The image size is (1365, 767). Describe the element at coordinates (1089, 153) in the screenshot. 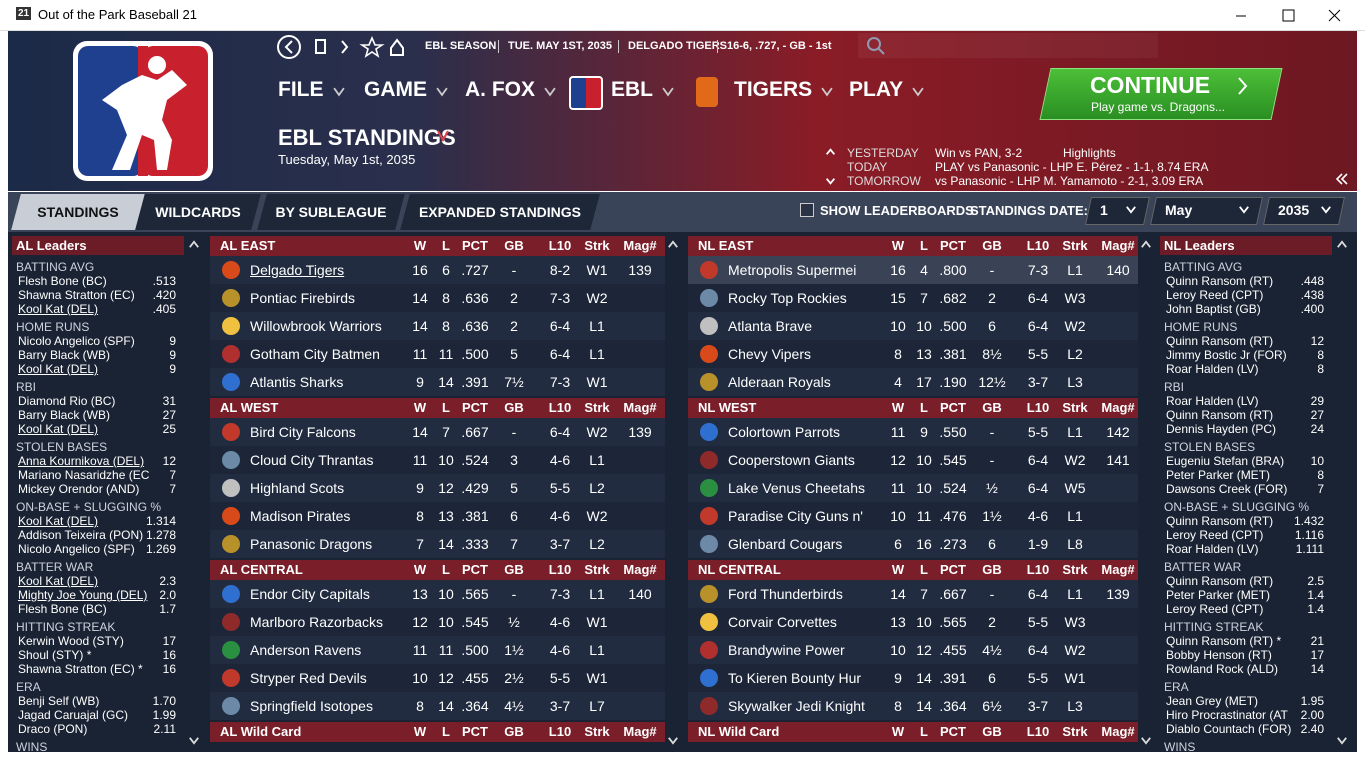

I see `schedule-link: Highlights` at that location.